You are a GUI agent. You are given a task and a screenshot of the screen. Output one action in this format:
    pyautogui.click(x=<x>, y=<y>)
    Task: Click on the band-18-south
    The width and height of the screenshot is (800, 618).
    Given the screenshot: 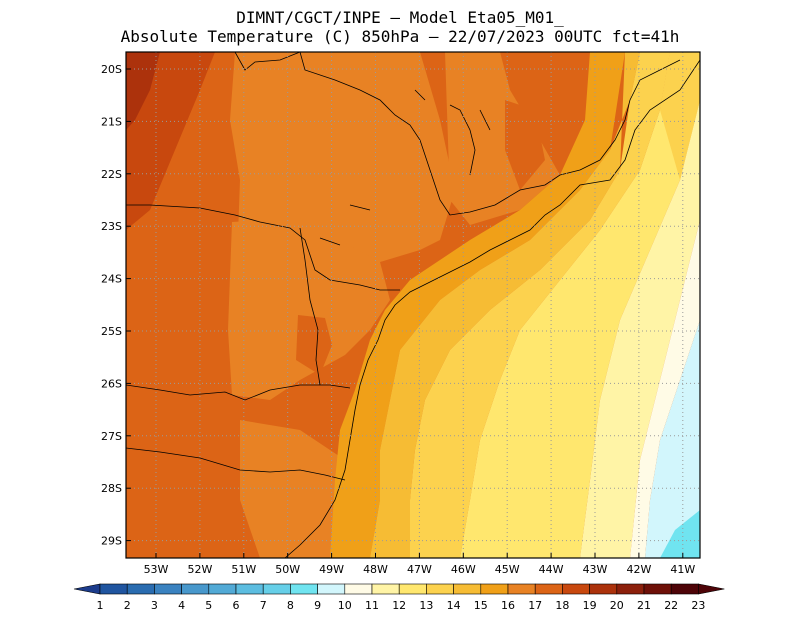 What is the action you would take?
    pyautogui.click(x=309, y=309)
    